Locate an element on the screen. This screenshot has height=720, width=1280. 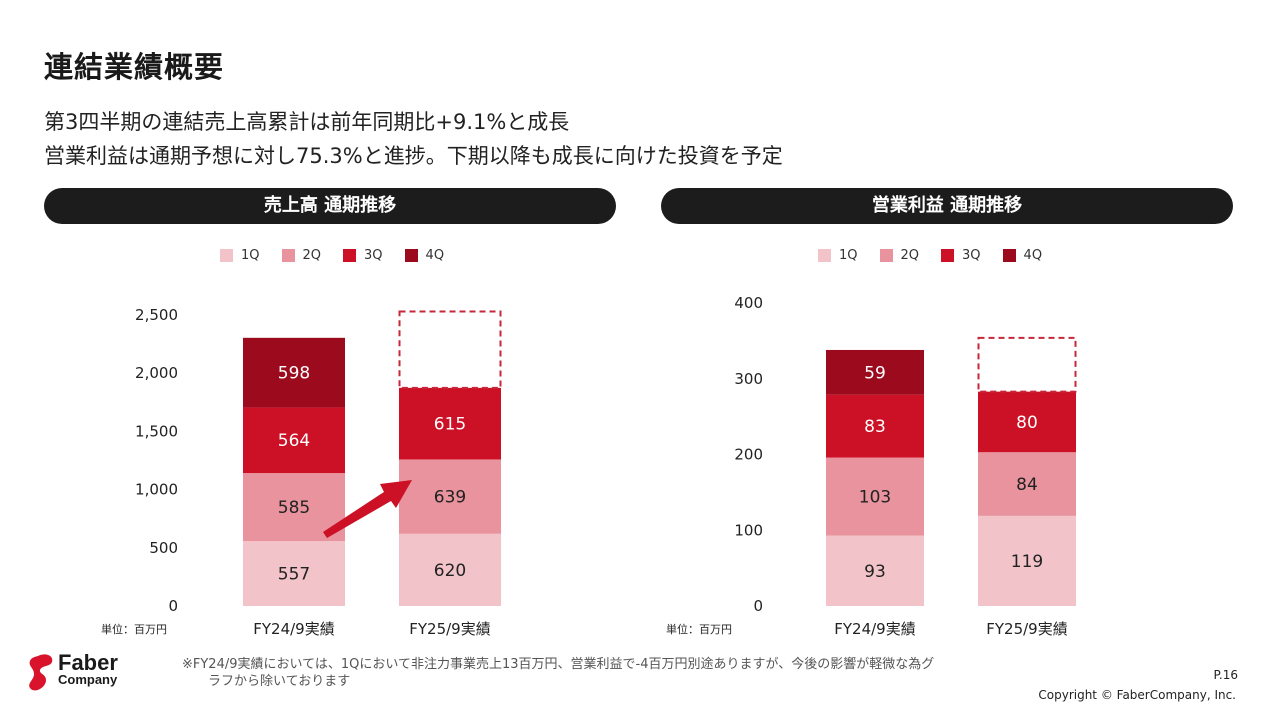
copyright: Copyright © FaberCompany, Inc. is located at coordinates (1137, 695).